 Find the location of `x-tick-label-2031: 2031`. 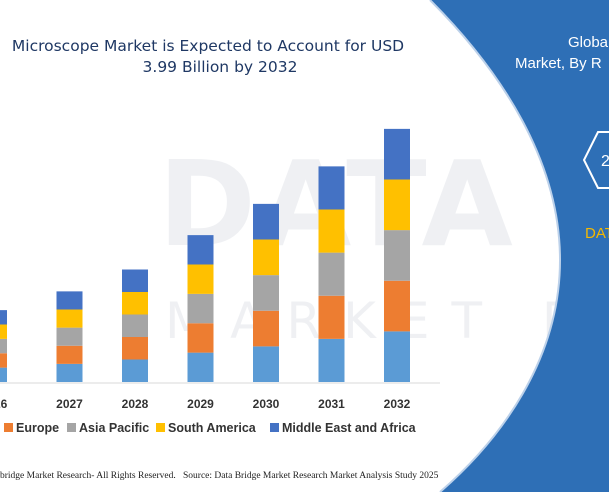

x-tick-label-2031: 2031 is located at coordinates (331, 404).